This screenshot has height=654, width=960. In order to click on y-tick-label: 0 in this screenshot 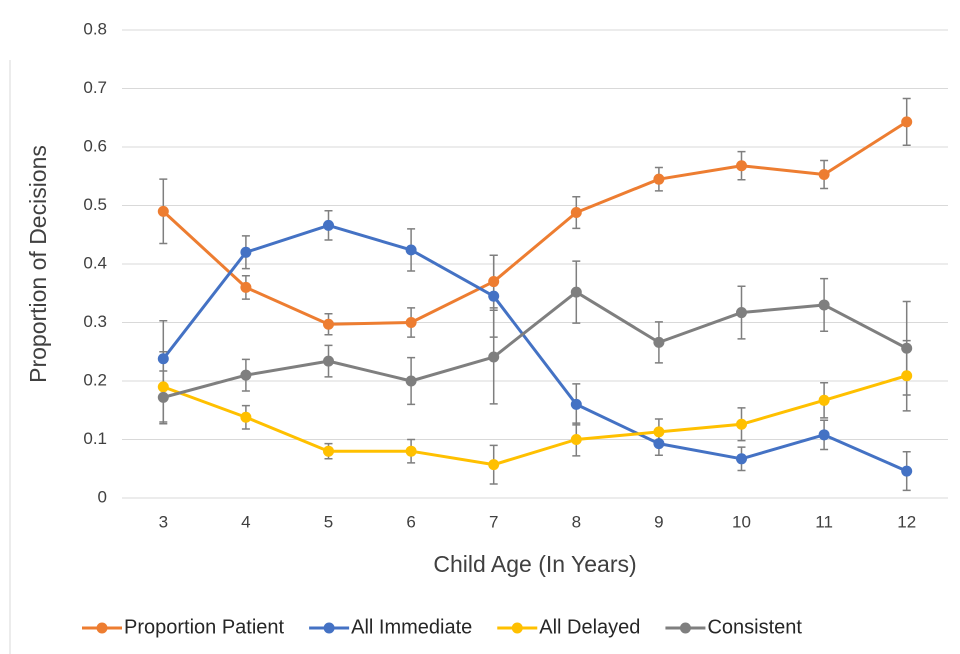, I will do `click(102, 496)`.